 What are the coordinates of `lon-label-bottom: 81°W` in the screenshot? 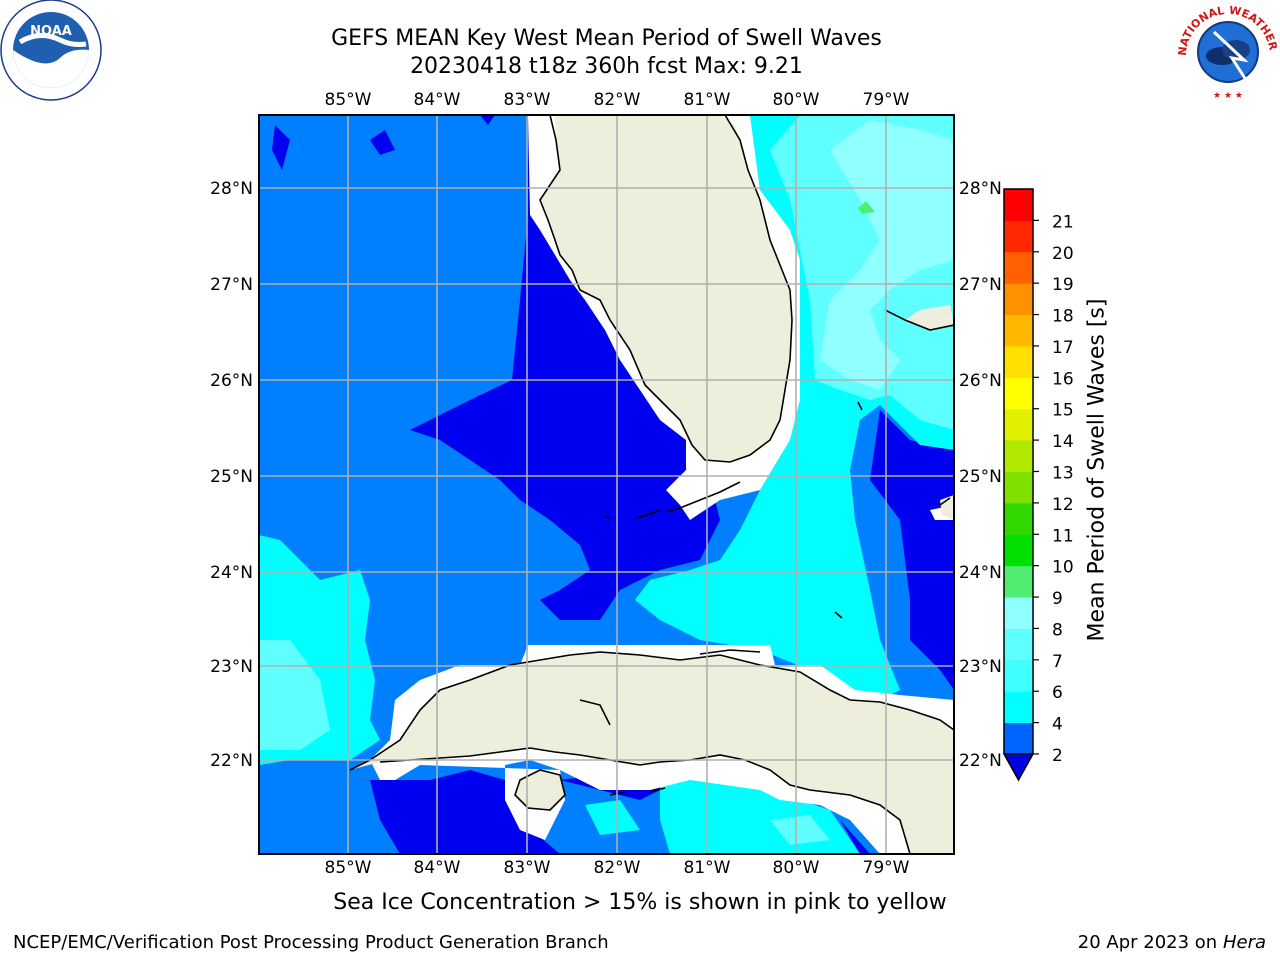 It's located at (707, 868).